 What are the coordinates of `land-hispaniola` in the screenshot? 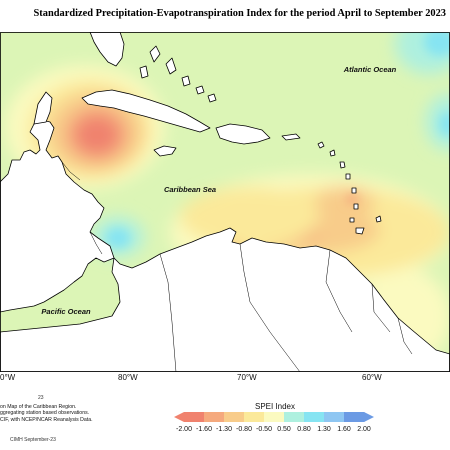 It's located at (243, 134).